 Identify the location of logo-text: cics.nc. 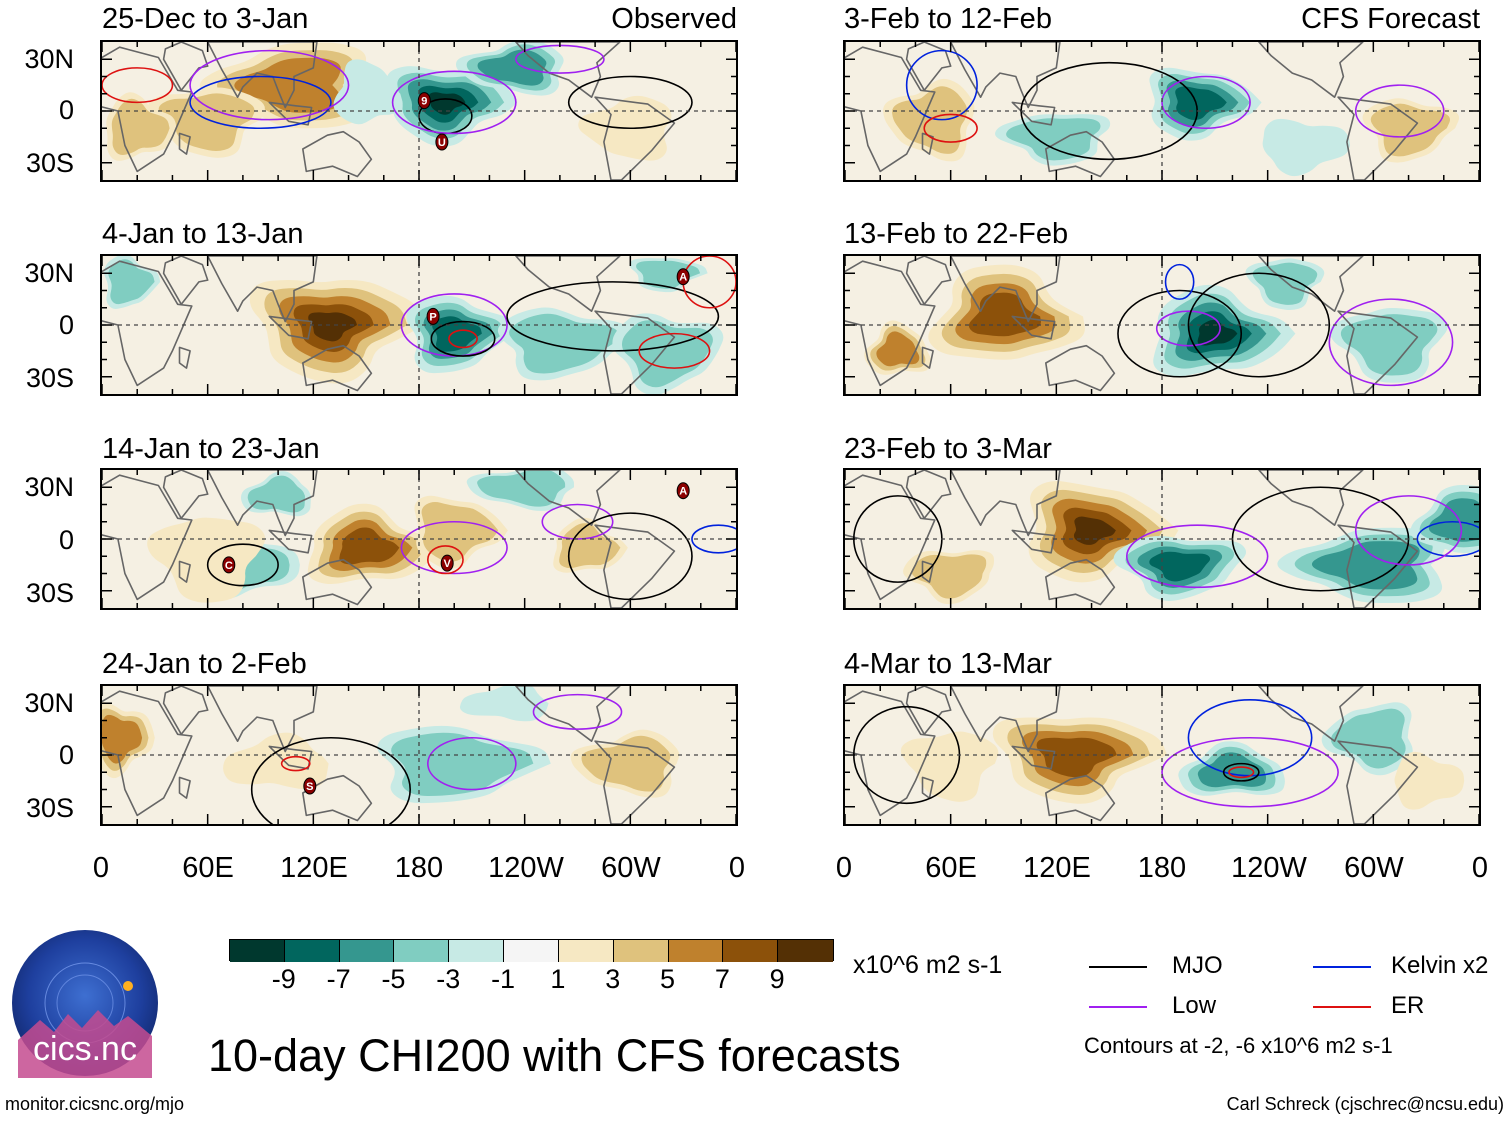
(85, 1049).